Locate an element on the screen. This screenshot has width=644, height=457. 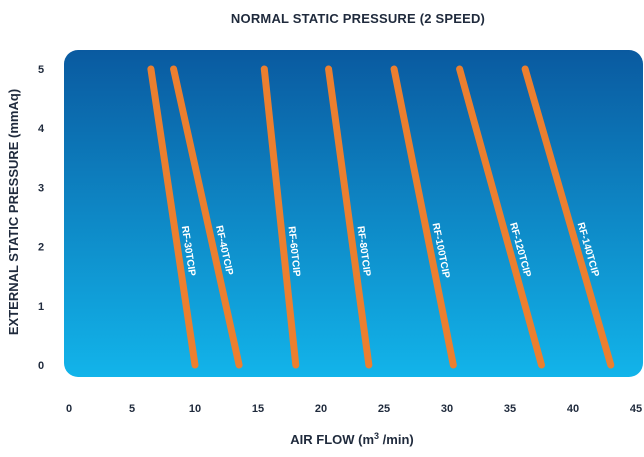
y-tick-label: 0 is located at coordinates (41, 366).